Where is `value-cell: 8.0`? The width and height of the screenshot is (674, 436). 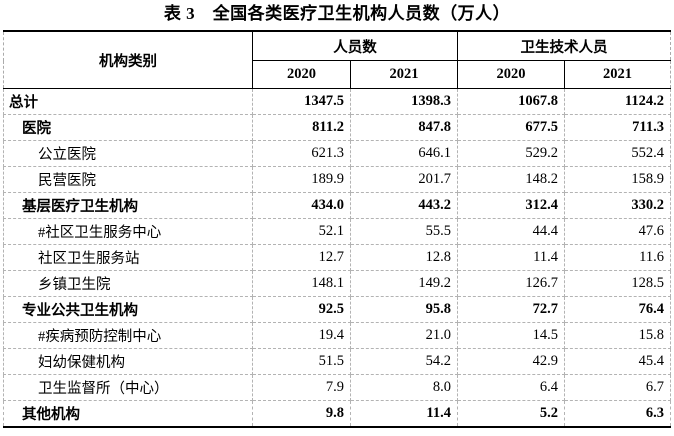
value-cell: 8.0 is located at coordinates (404, 387).